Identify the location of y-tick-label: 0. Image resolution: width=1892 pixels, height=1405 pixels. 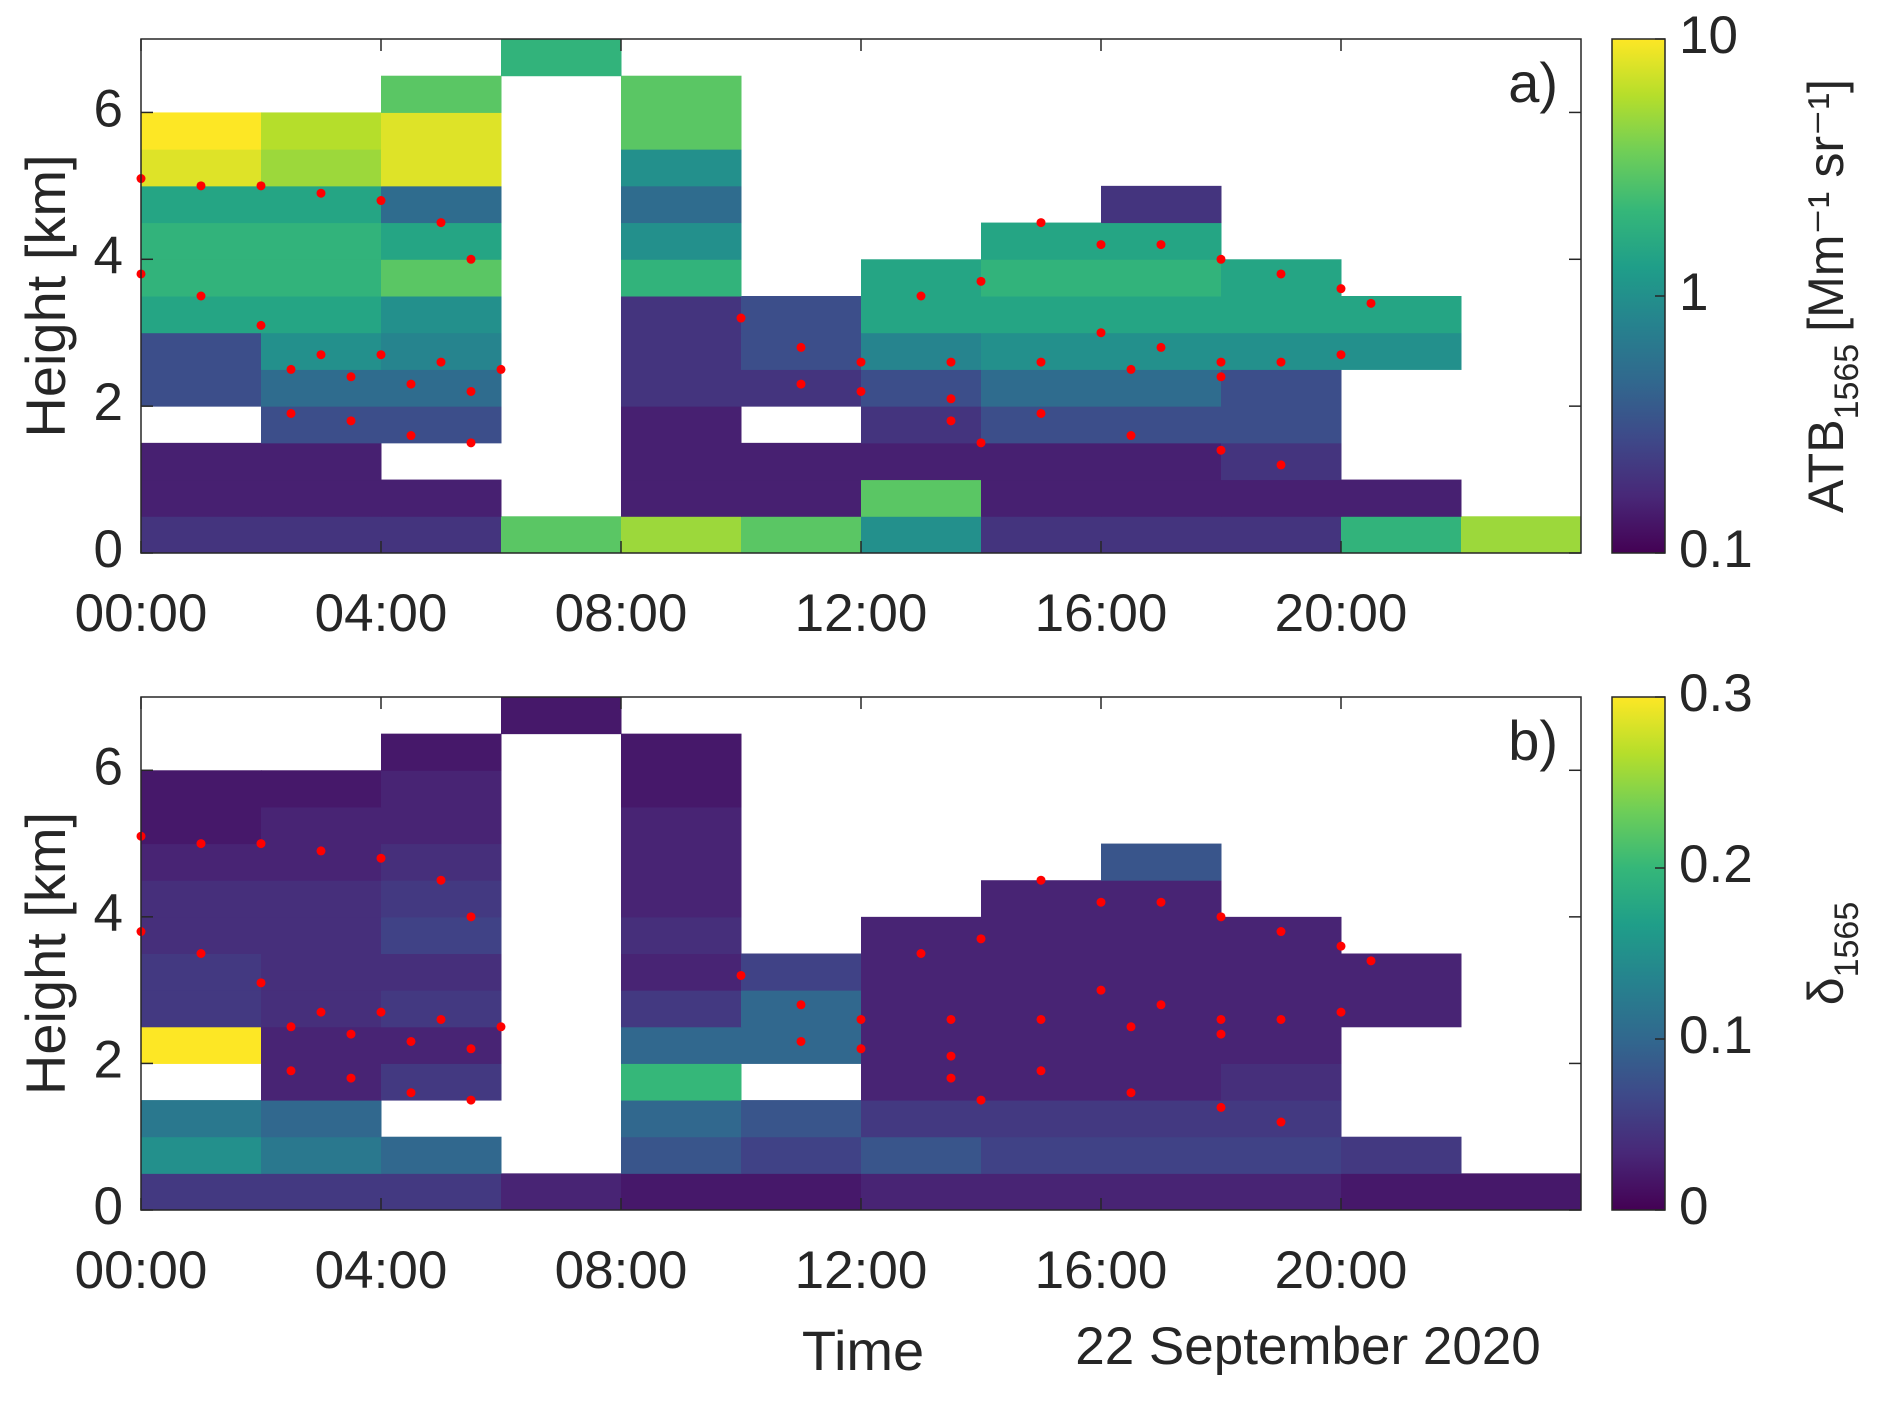
(108, 549).